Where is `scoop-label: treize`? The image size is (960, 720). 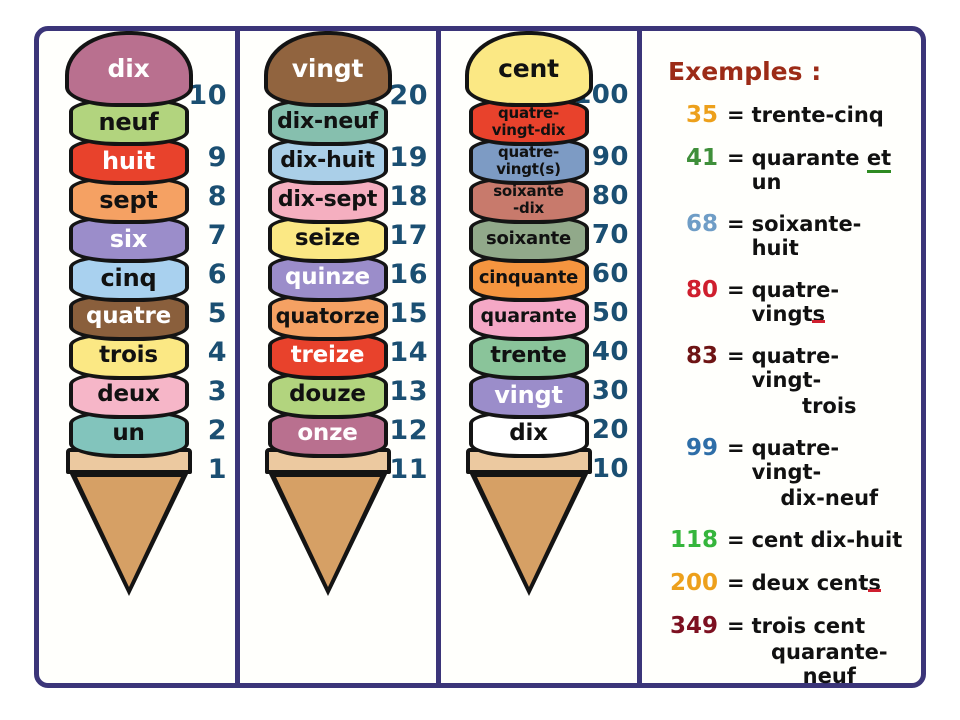 scoop-label: treize is located at coordinates (327, 355).